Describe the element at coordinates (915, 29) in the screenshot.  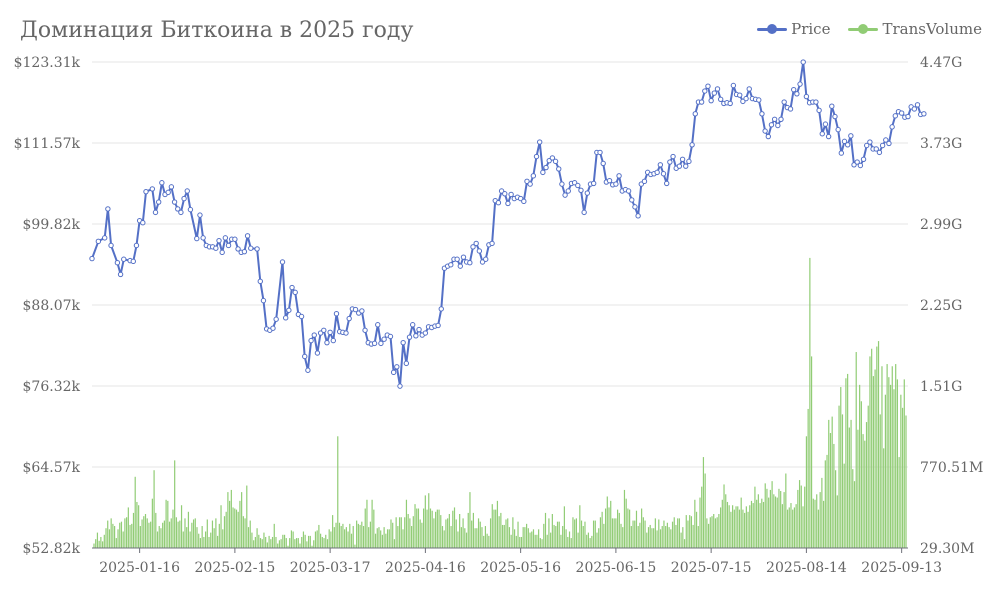
I see `legend-item-transvolume: TransVolume` at that location.